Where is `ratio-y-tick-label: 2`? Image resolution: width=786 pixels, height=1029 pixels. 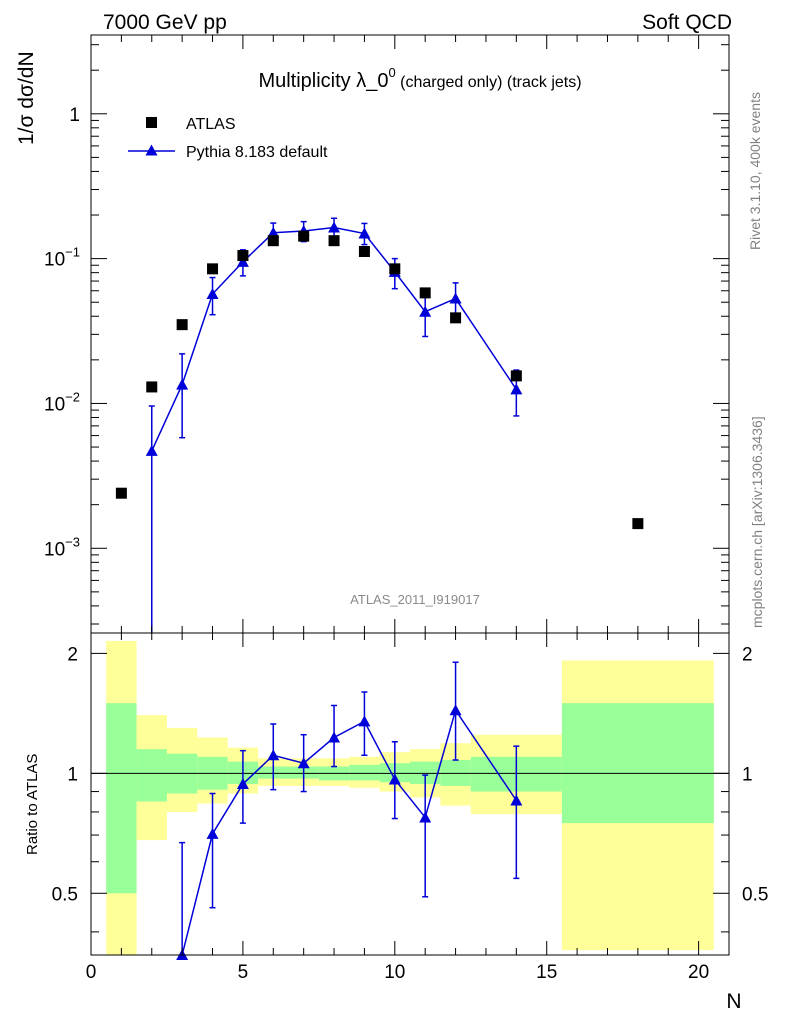
ratio-y-tick-label: 2 is located at coordinates (72, 654).